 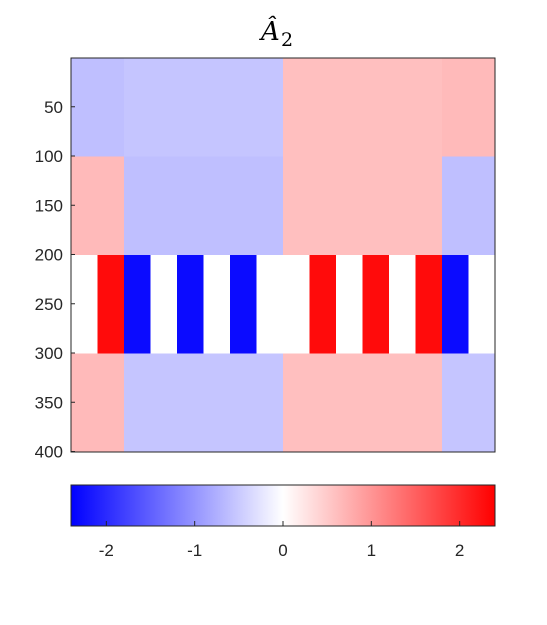 I want to click on colorbar-tick-label: 2, so click(x=459, y=550).